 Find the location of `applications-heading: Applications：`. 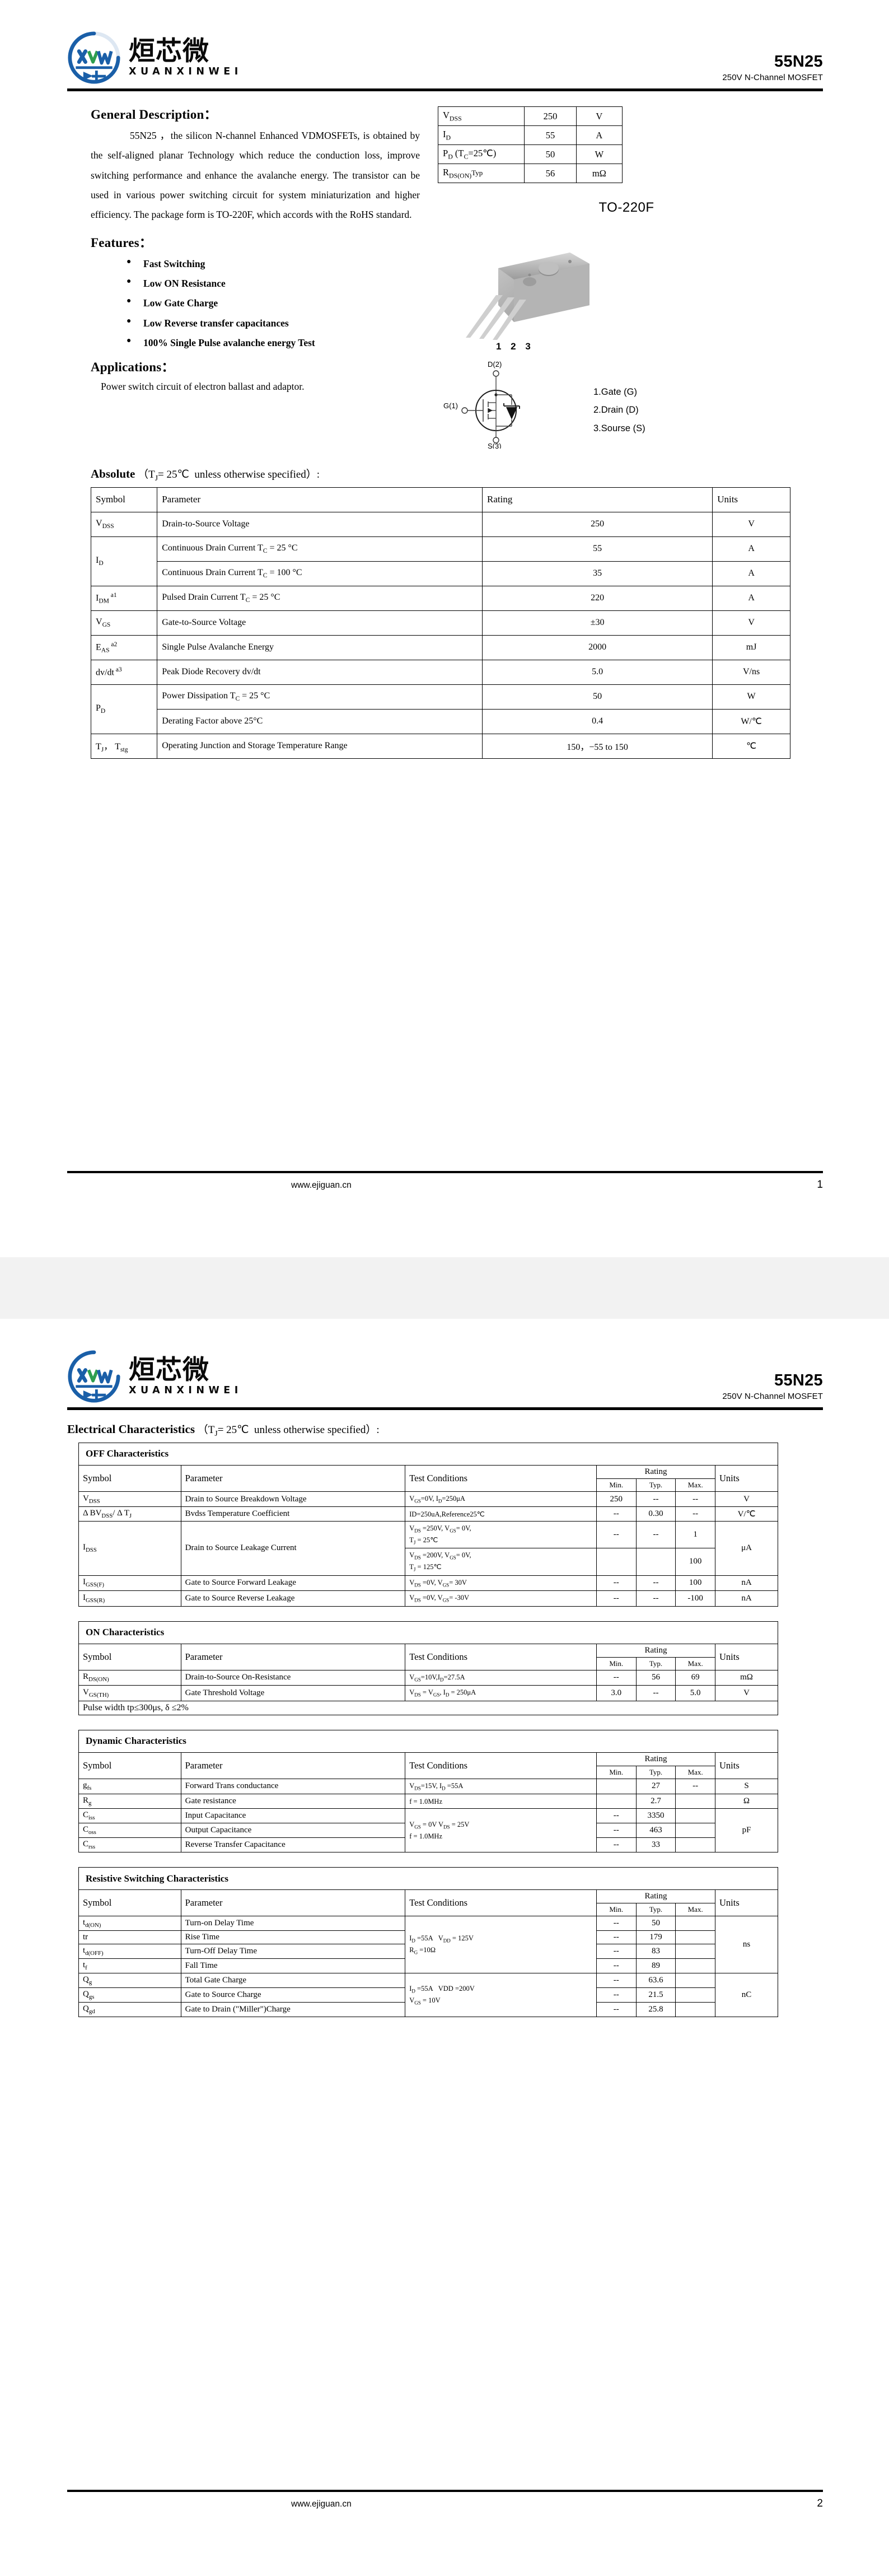

applications-heading: Applications： is located at coordinates (133, 368).